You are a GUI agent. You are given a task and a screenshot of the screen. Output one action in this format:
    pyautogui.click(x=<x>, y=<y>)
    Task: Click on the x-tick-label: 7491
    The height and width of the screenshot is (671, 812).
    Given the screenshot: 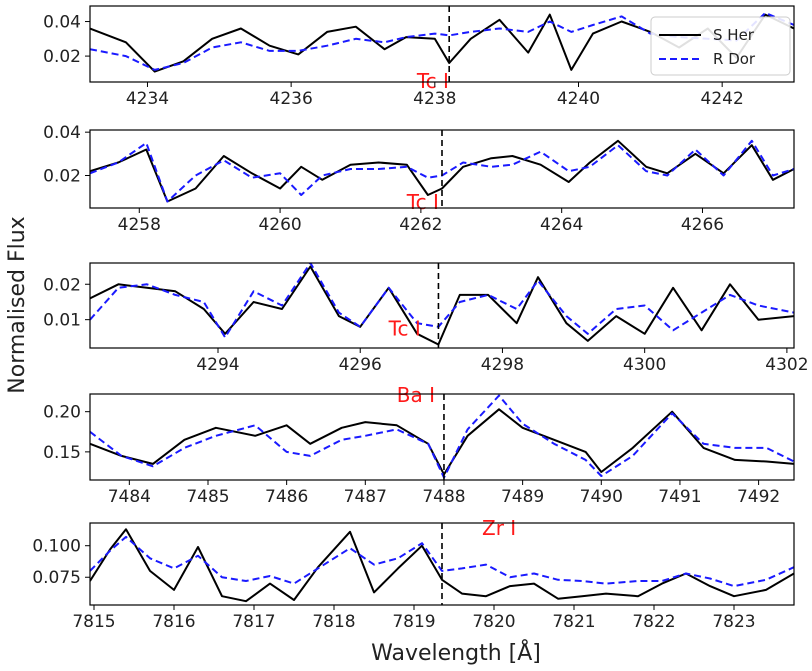 What is the action you would take?
    pyautogui.click(x=679, y=497)
    